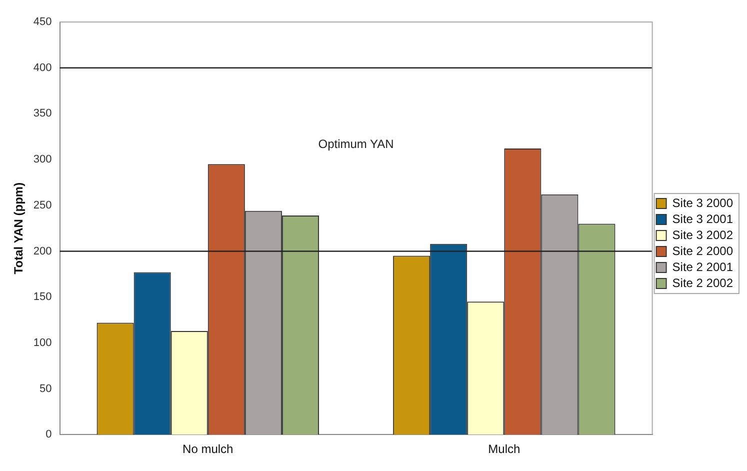  I want to click on y-tick-label: 300, so click(42, 160).